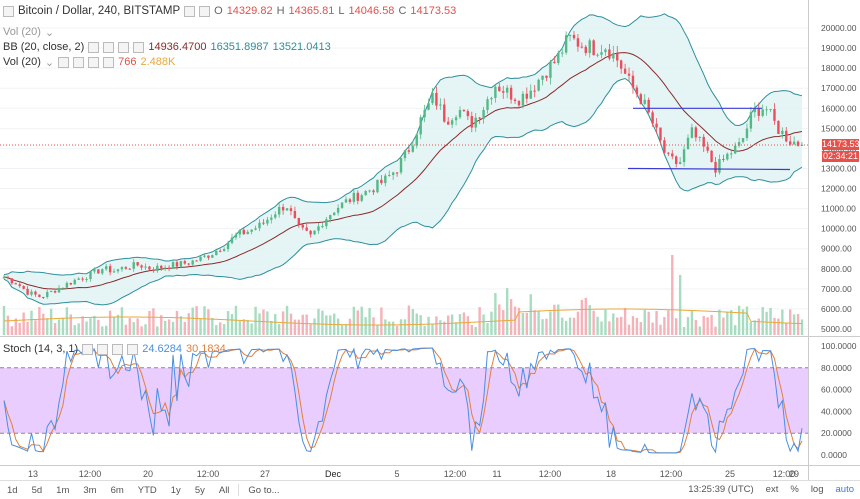 Image resolution: width=860 pixels, height=499 pixels. I want to click on utc-clock: 13:25:39 (UTC), so click(720, 489).